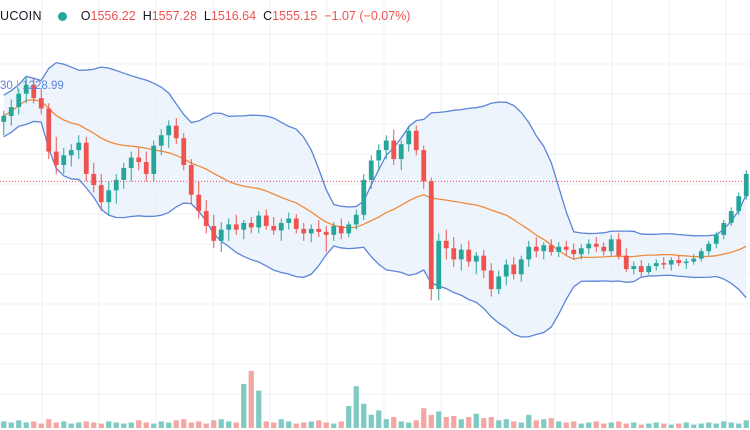 The image size is (750, 430). What do you see at coordinates (375, 399) in the screenshot?
I see `volume-bars` at bounding box center [375, 399].